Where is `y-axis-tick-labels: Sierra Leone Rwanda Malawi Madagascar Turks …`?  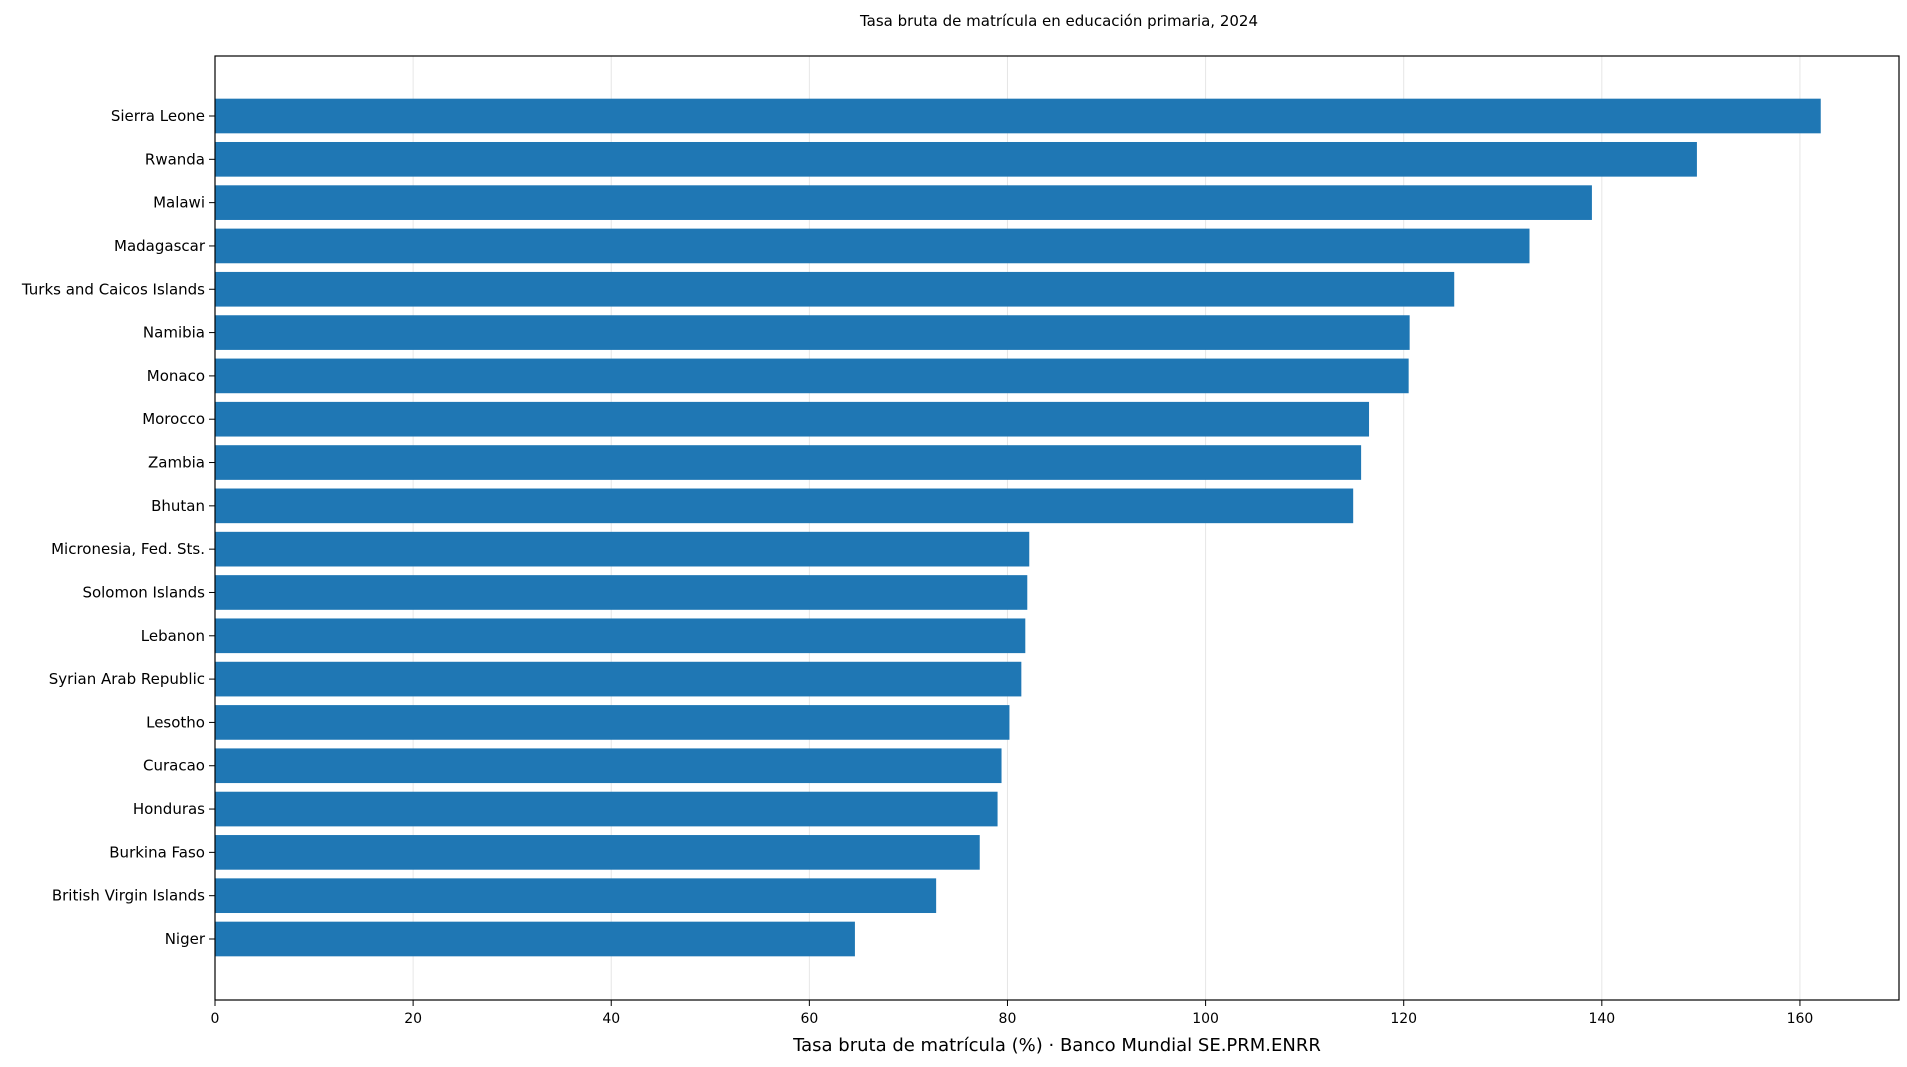 y-axis-tick-labels: Sierra Leone Rwanda Malawi Madagascar Turks … is located at coordinates (118, 527).